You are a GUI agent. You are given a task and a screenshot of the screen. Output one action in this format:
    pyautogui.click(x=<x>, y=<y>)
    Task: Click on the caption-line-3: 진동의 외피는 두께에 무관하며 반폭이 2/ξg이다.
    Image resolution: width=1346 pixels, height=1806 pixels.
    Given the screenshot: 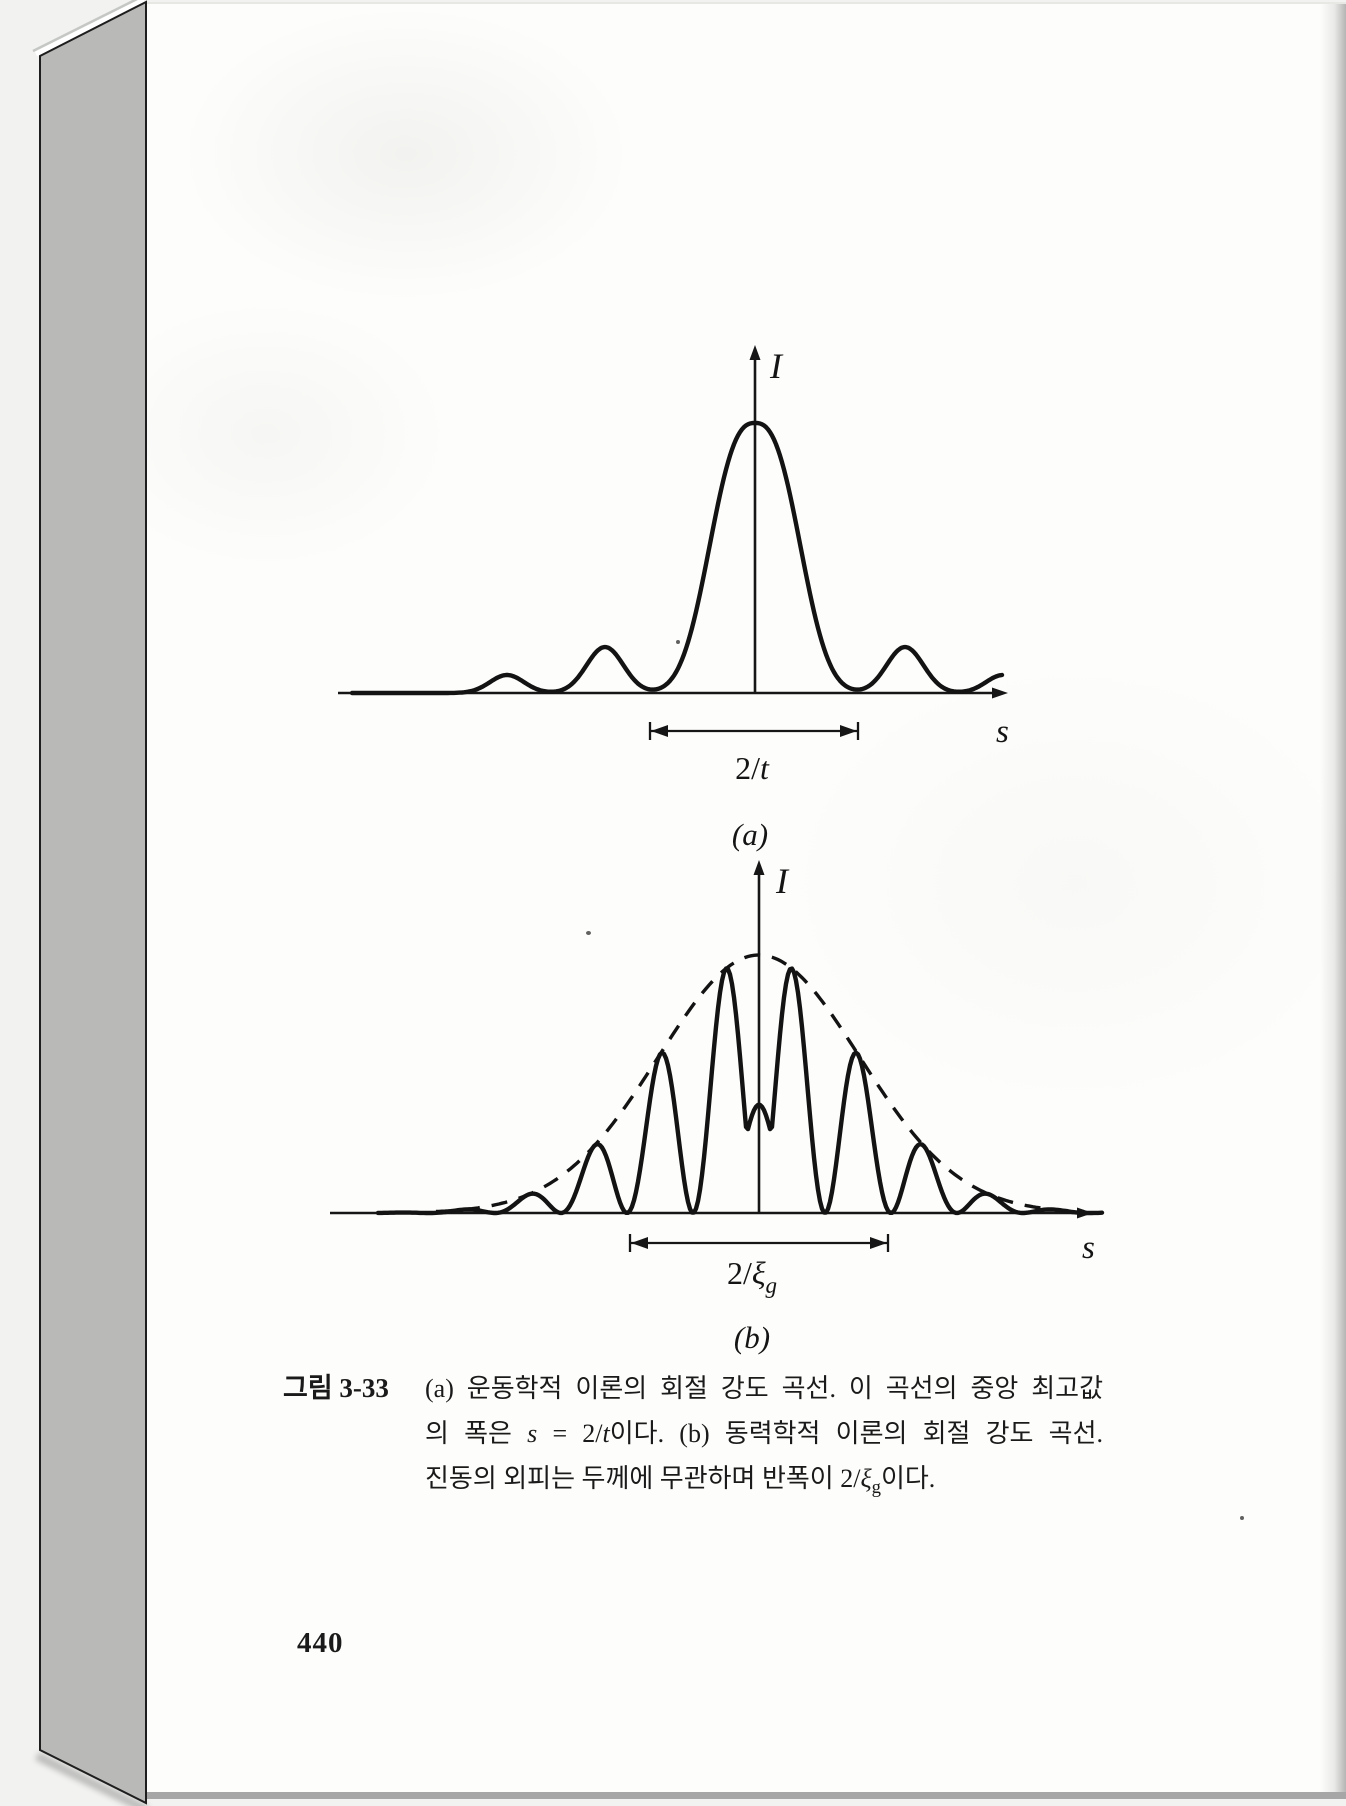 What is the action you would take?
    pyautogui.click(x=764, y=1483)
    